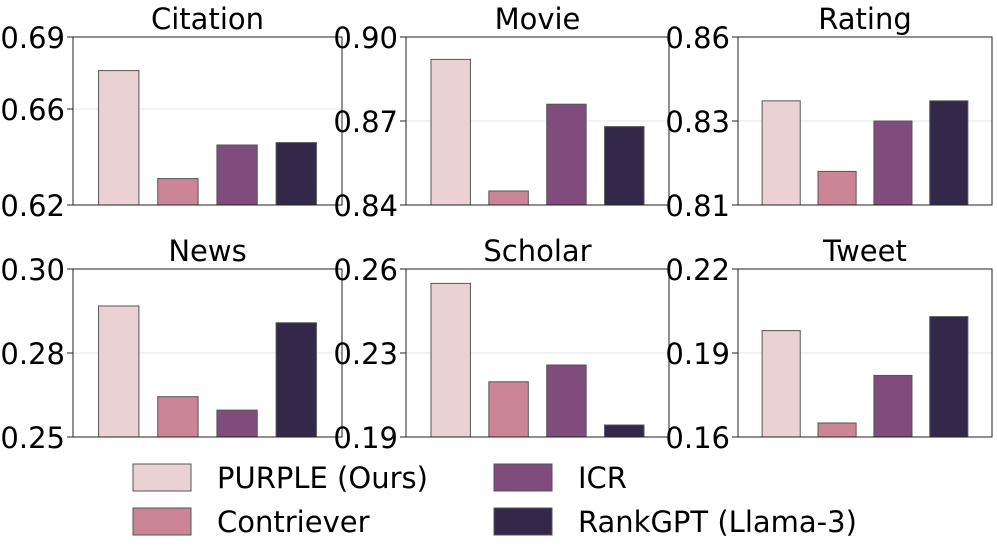  What do you see at coordinates (717, 522) in the screenshot?
I see `legend-label-rankgpt-llama-3: RankGPT (Llama-3)` at bounding box center [717, 522].